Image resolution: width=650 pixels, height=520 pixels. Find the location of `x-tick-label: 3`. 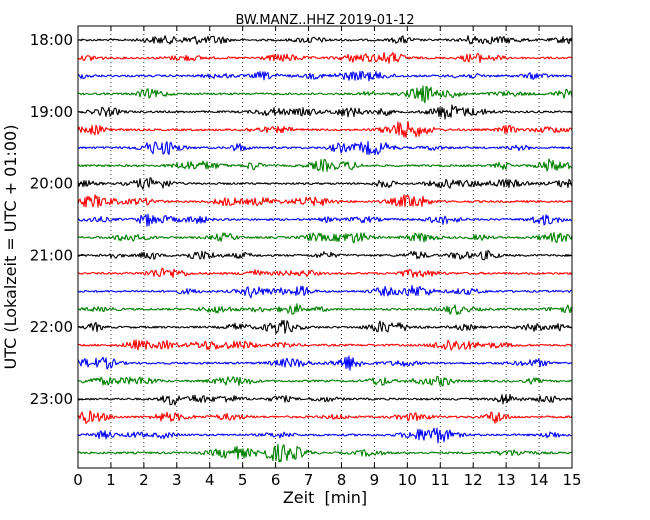

x-tick-label: 3 is located at coordinates (177, 480).